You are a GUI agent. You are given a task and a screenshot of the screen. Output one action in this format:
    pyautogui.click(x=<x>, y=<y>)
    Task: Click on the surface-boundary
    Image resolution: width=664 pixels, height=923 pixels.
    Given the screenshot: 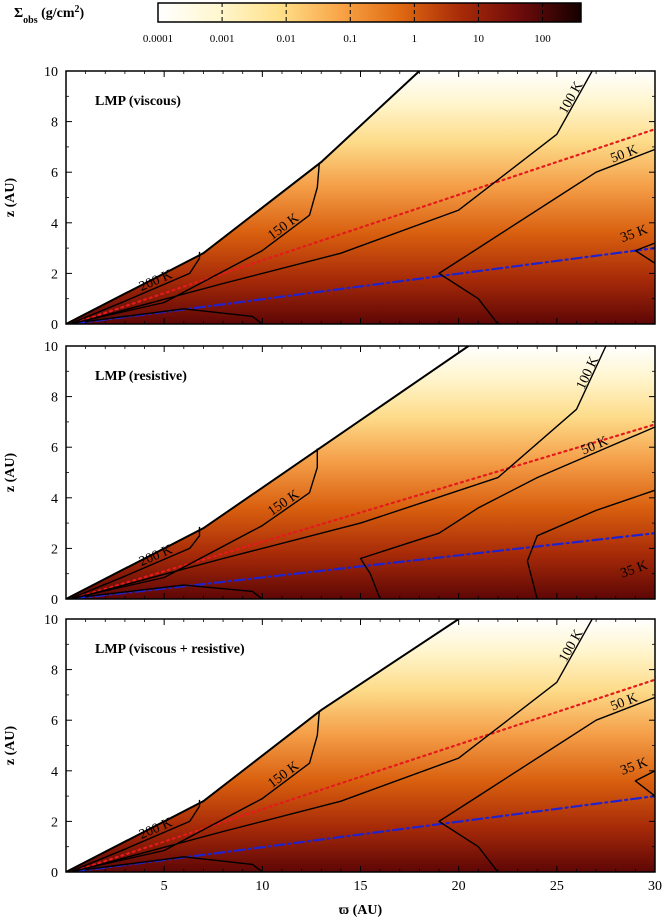 What is the action you would take?
    pyautogui.click(x=243, y=197)
    